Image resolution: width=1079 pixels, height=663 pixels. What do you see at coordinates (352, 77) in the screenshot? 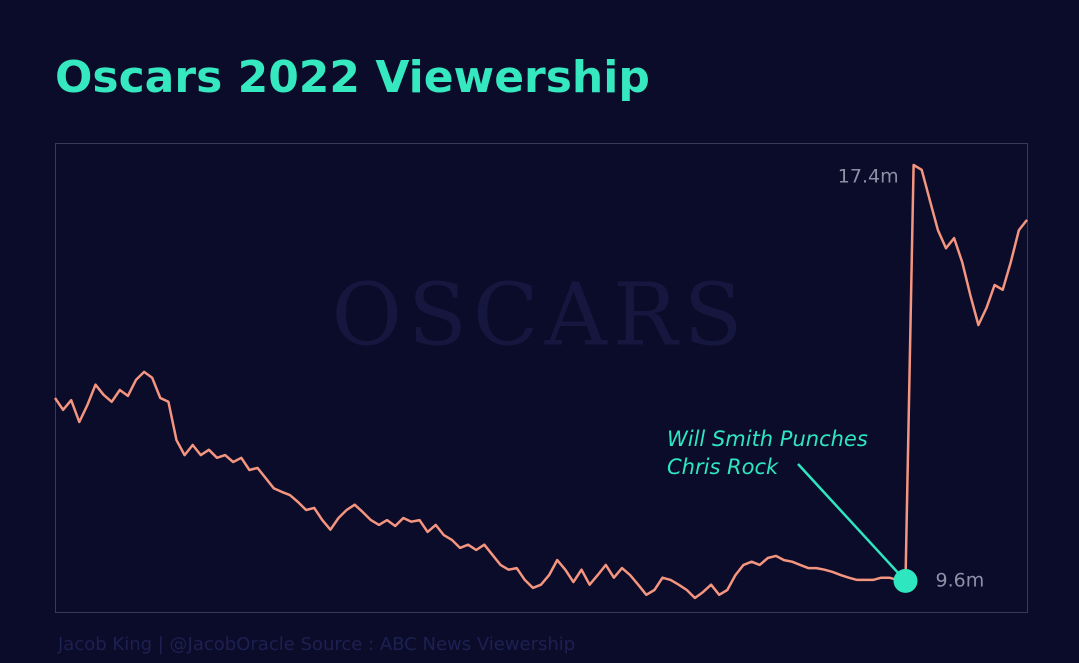
I see `chart-title: Oscars 2022 Viewership` at bounding box center [352, 77].